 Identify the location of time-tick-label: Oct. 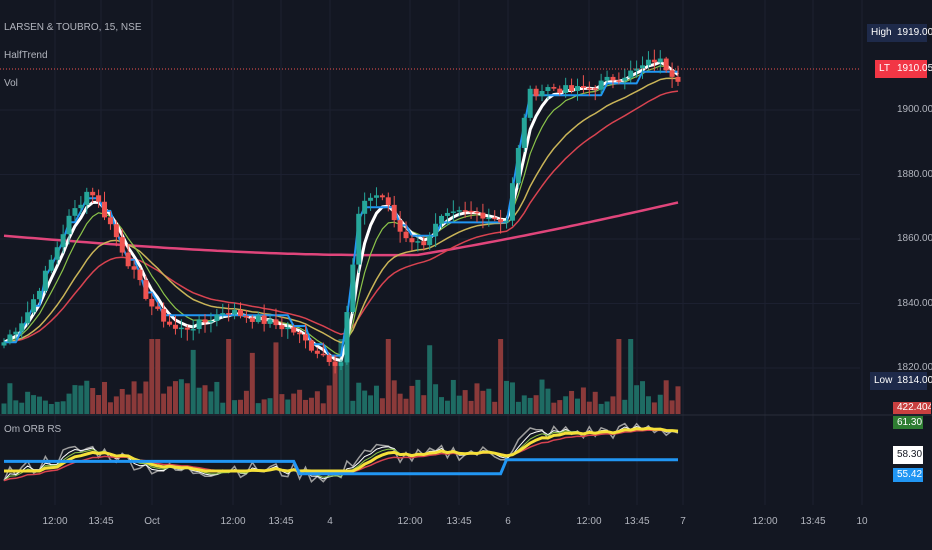
(152, 521).